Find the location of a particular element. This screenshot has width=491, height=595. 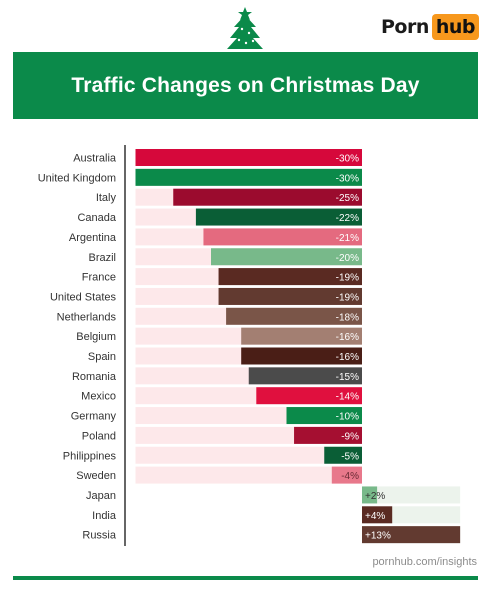

category-label: Netherlands is located at coordinates (87, 317).